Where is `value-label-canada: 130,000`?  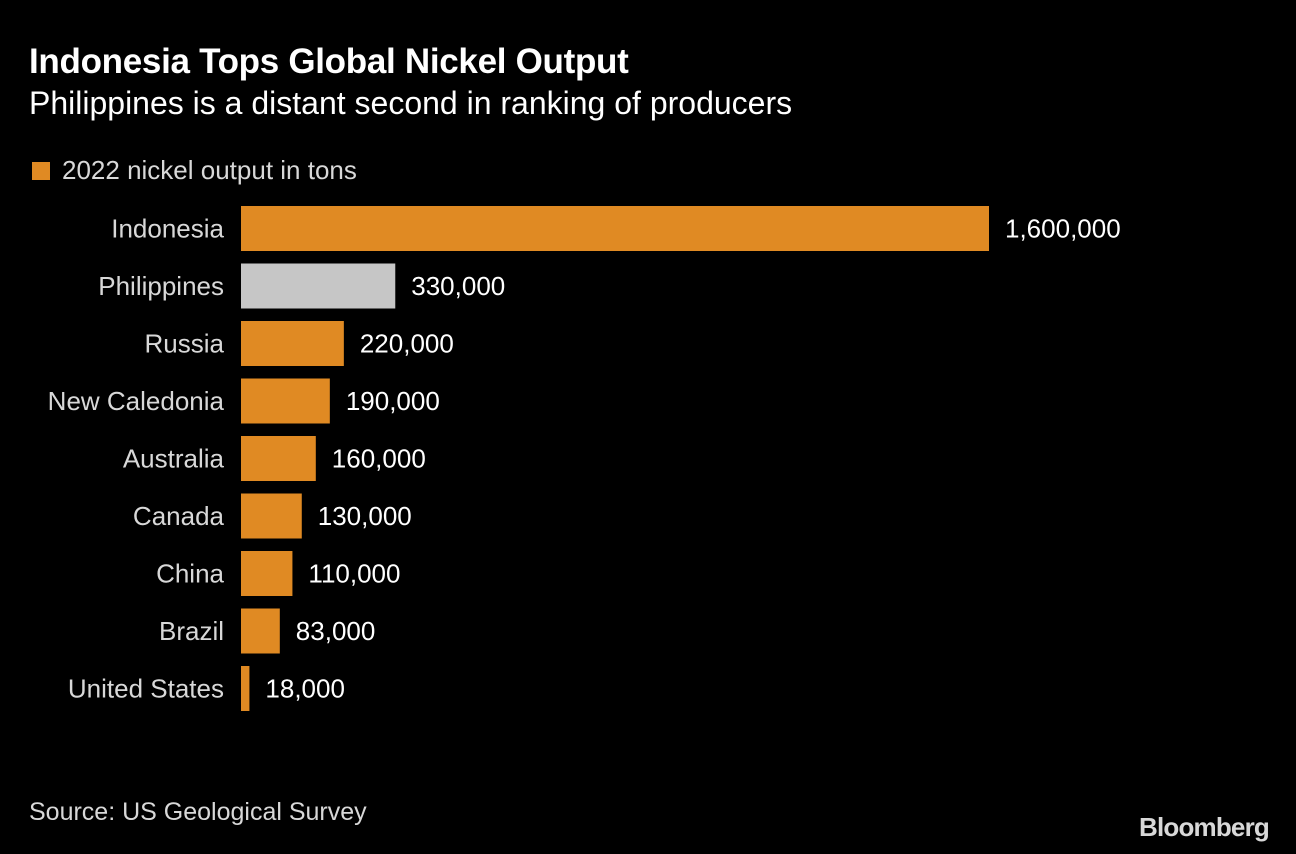
value-label-canada: 130,000 is located at coordinates (365, 516).